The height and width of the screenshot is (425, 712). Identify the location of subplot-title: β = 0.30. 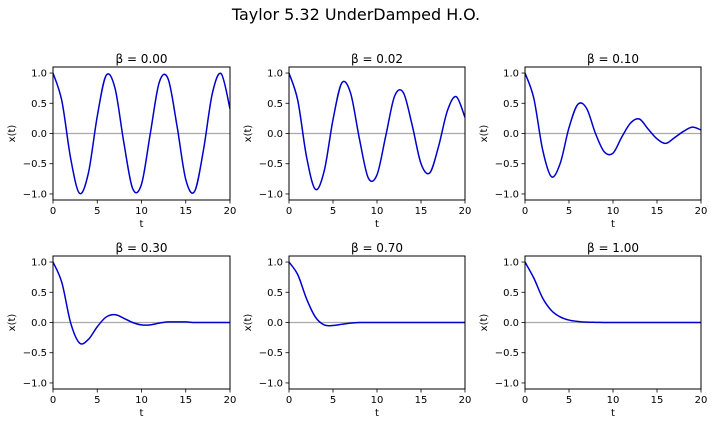
(141, 248).